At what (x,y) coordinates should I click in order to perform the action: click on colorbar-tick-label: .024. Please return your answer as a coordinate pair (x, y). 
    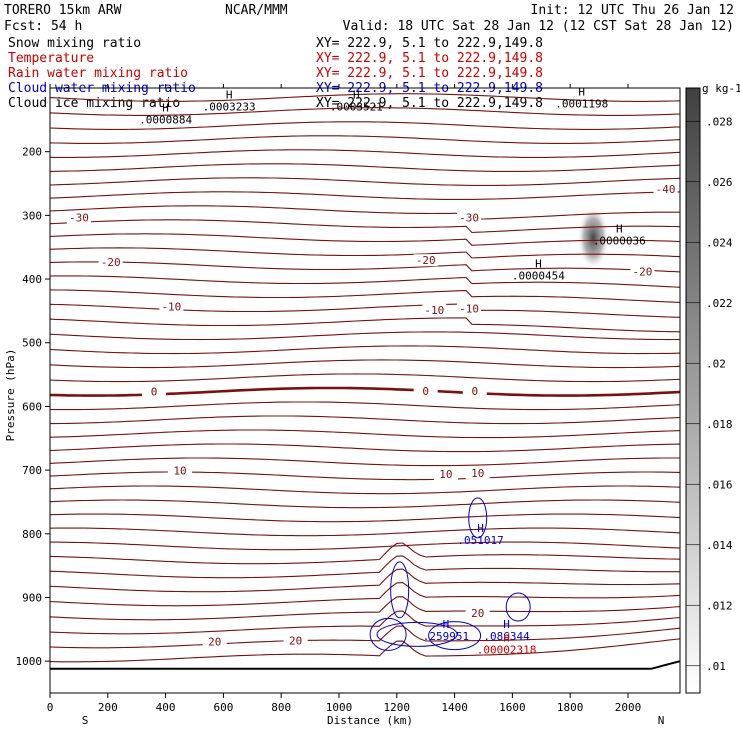
    Looking at the image, I should click on (719, 242).